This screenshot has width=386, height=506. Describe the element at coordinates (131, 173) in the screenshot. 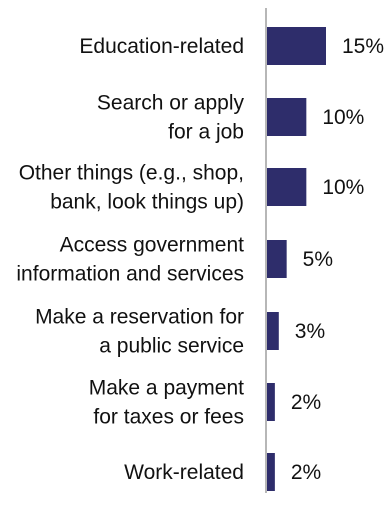

I see `category-label: Other things (e.g., shop,` at that location.